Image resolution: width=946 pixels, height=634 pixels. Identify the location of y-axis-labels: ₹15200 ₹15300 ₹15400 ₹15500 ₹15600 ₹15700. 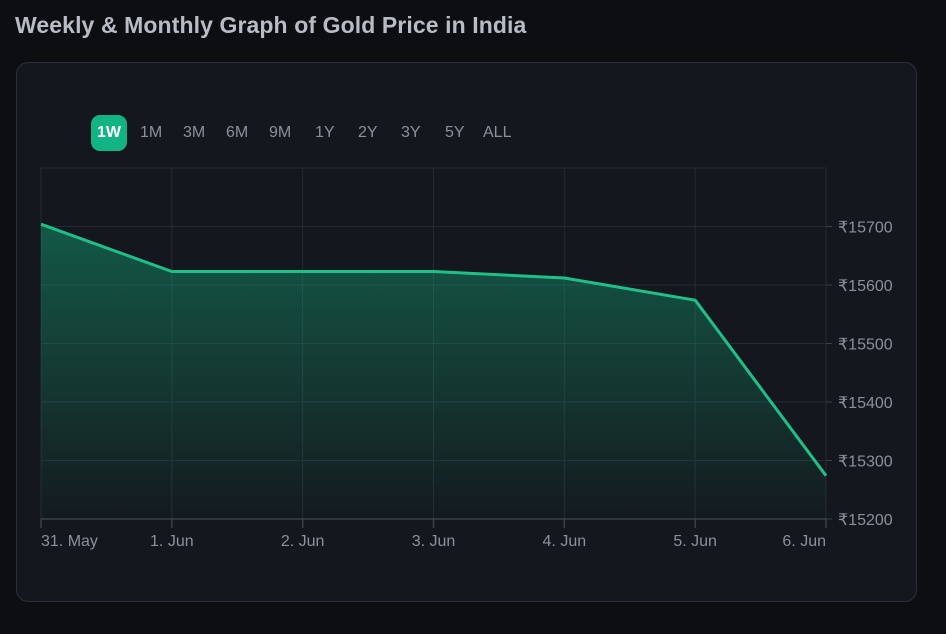
(865, 375).